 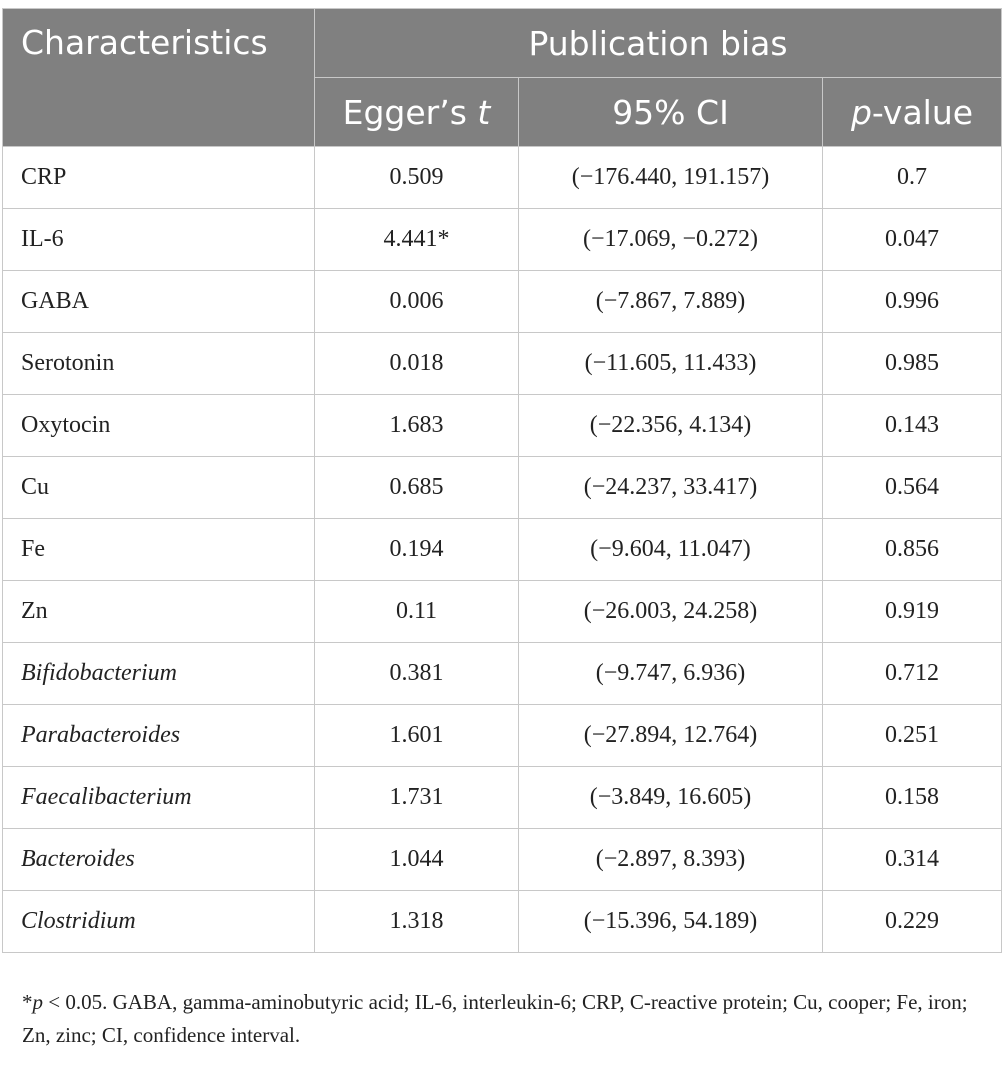 I want to click on row-p-value-cell: 0.158, so click(x=911, y=797).